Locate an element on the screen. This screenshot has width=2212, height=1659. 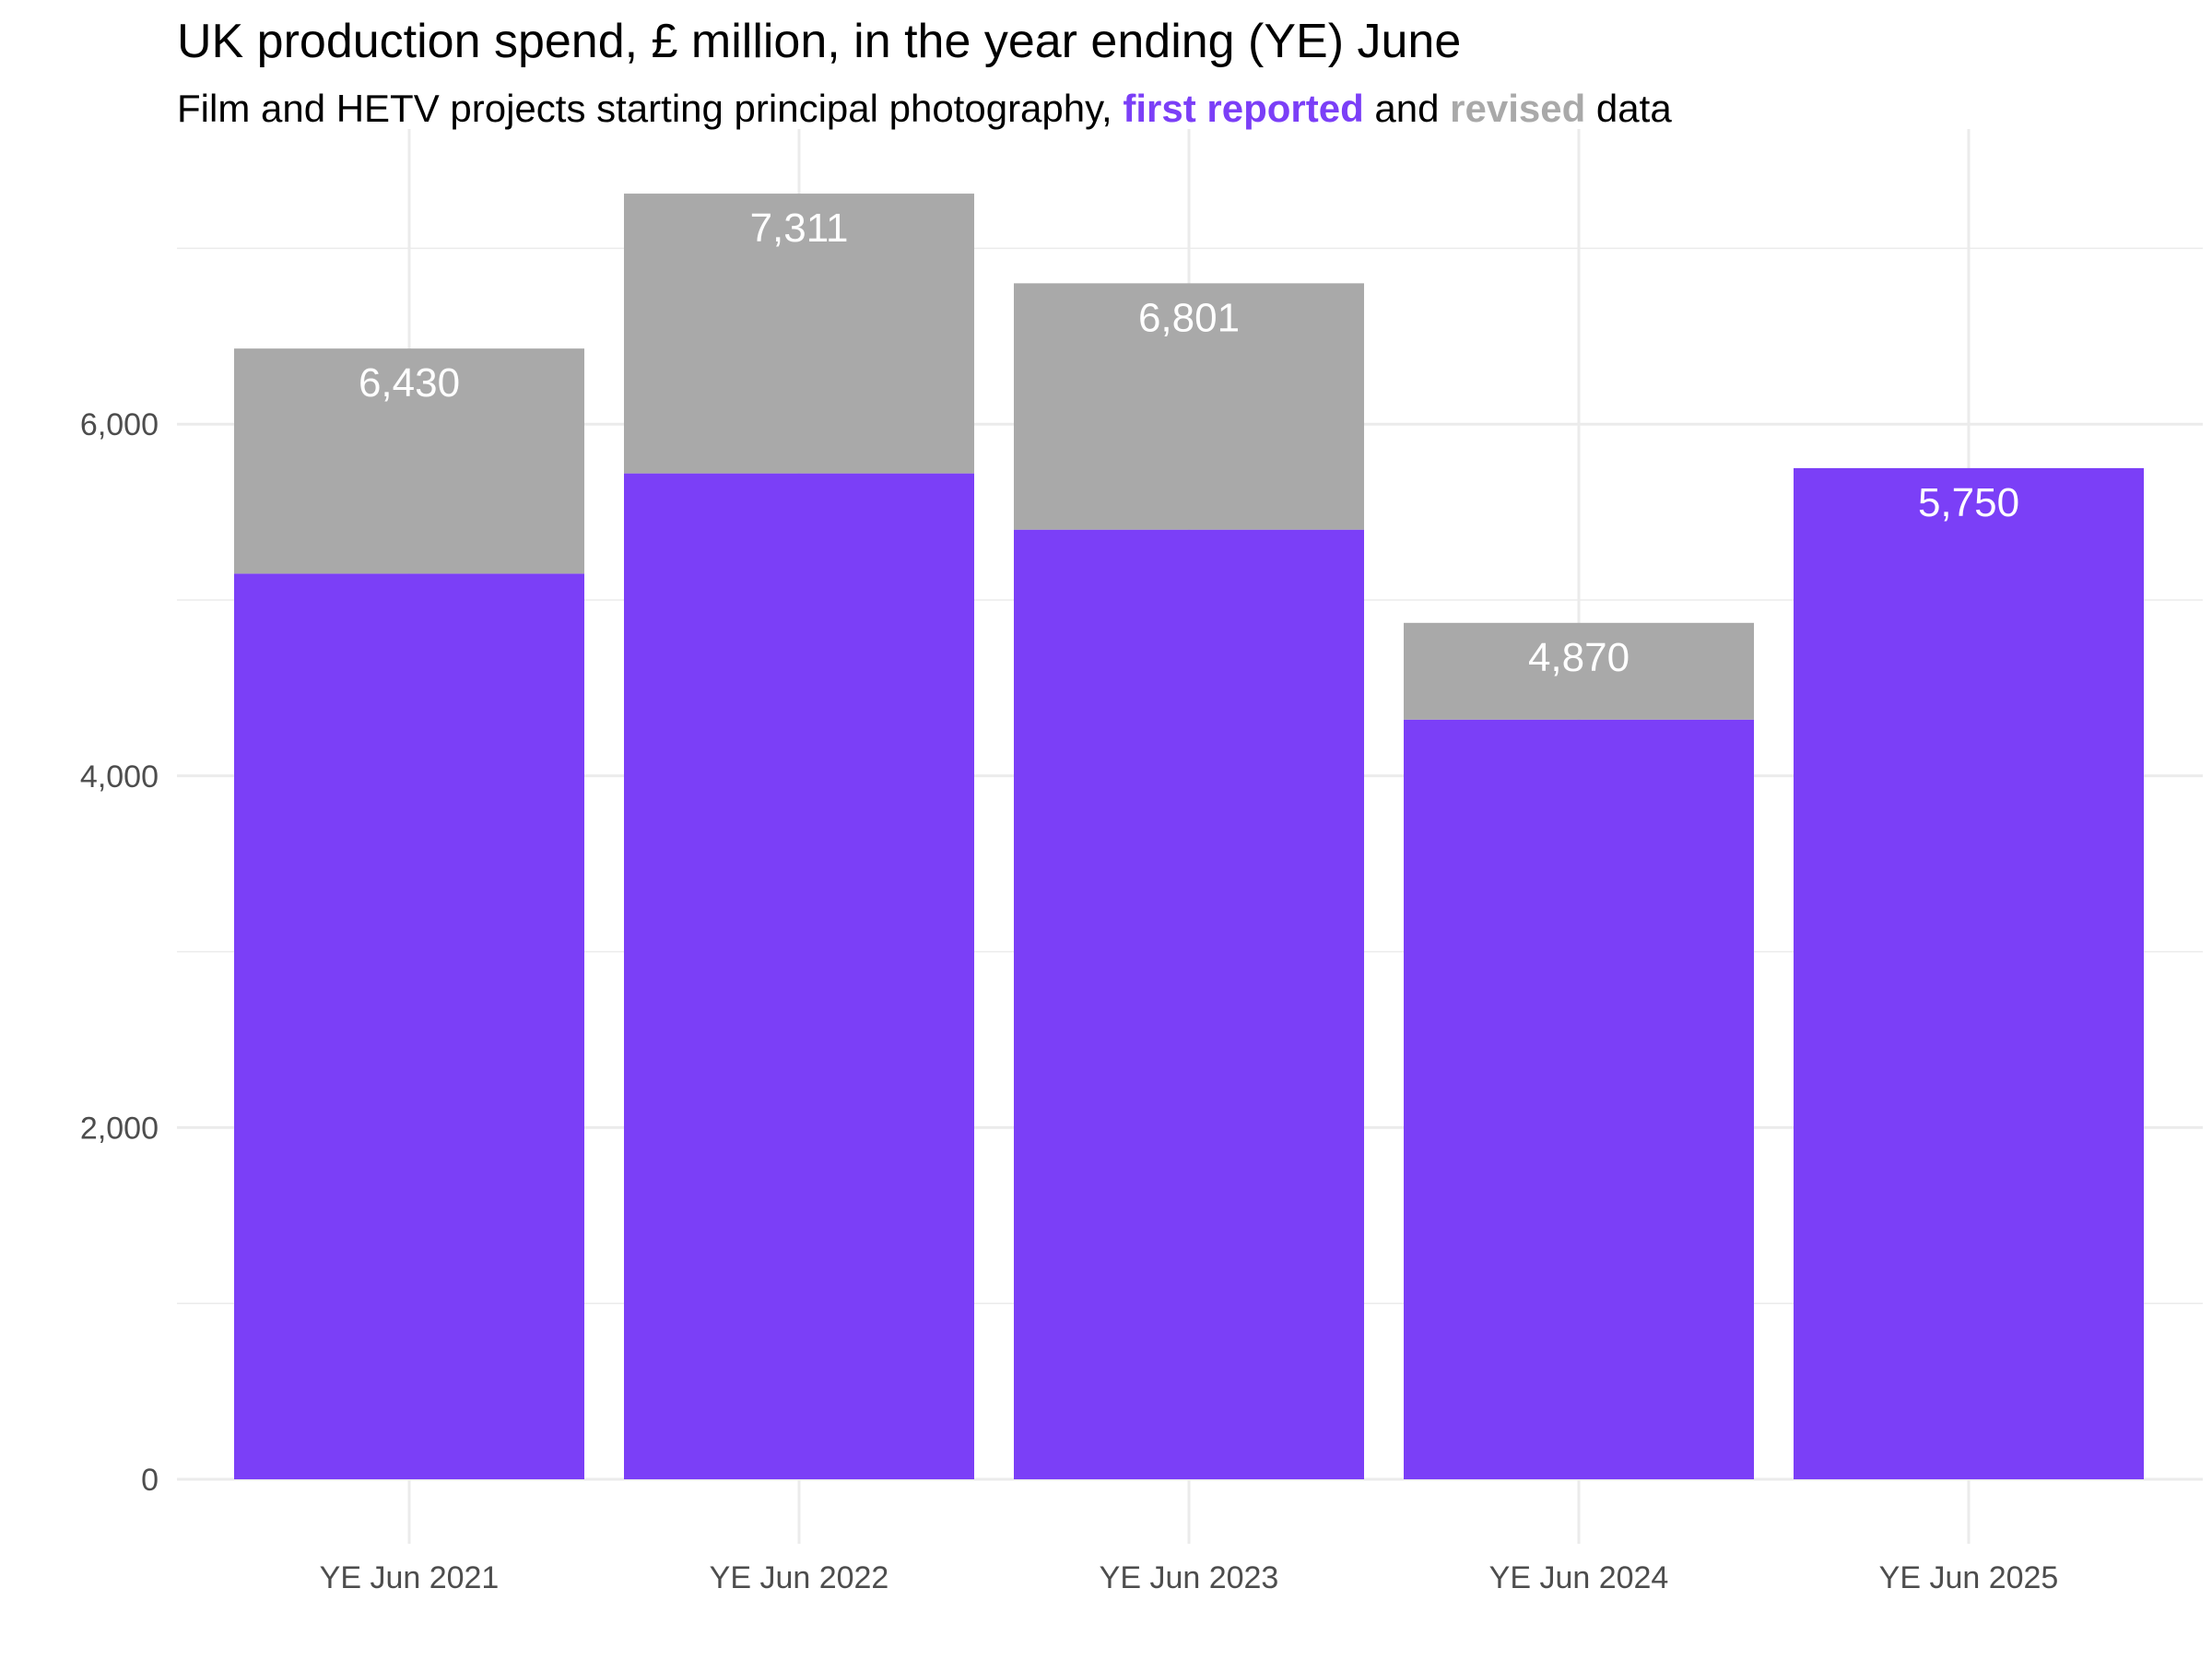
x-tick-label: YE Jun 2023 is located at coordinates (1189, 1577).